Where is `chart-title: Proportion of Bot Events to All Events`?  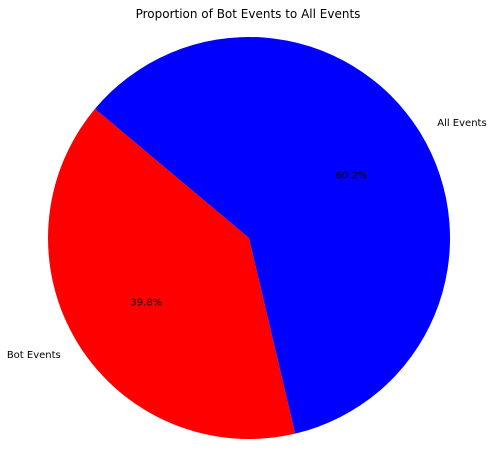
chart-title: Proportion of Bot Events to All Events is located at coordinates (248, 14).